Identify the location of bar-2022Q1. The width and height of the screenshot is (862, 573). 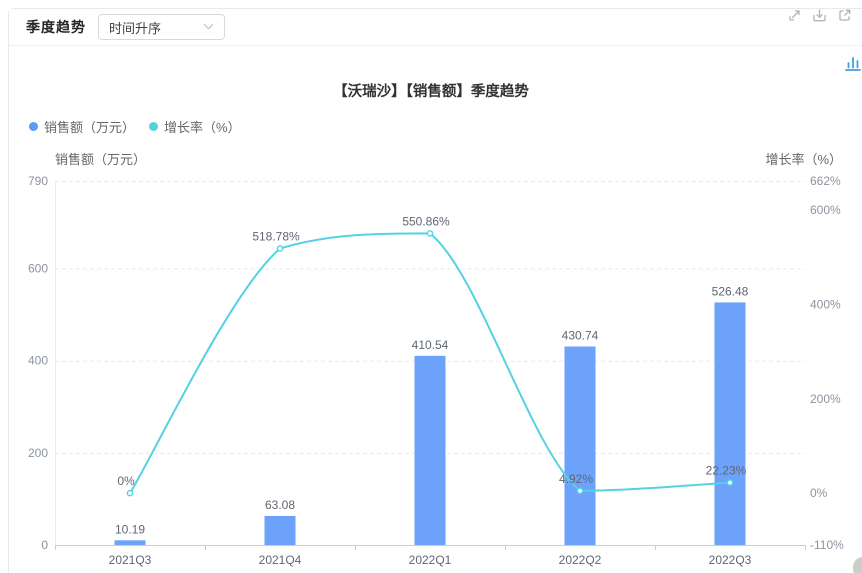
(430, 450).